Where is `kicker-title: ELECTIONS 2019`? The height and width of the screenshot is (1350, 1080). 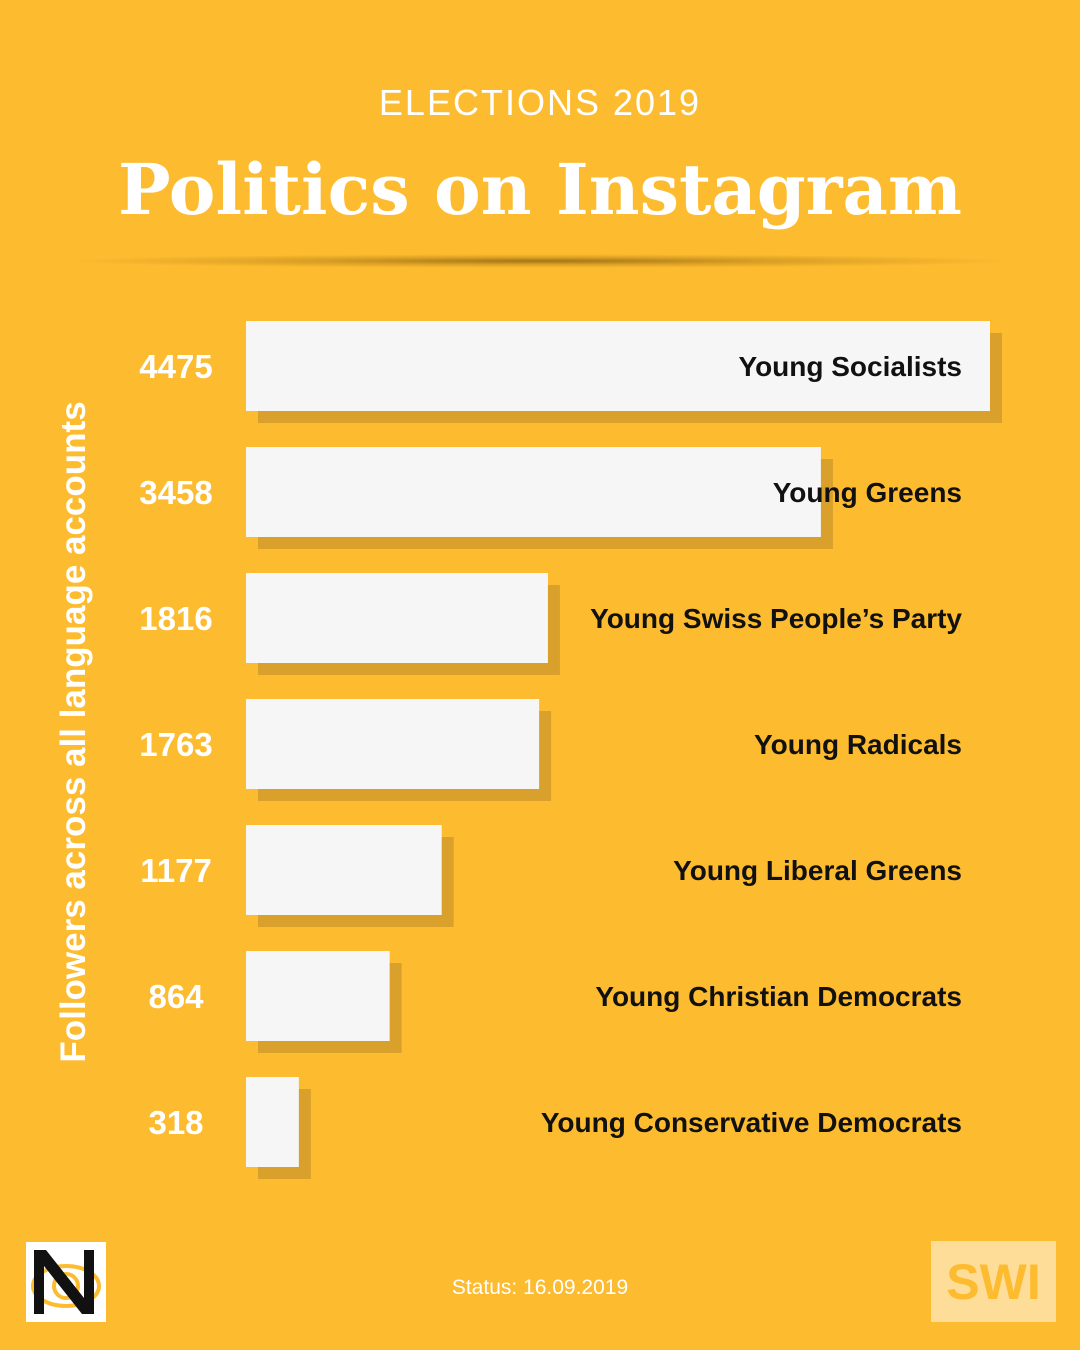
kicker-title: ELECTIONS 2019 is located at coordinates (540, 102).